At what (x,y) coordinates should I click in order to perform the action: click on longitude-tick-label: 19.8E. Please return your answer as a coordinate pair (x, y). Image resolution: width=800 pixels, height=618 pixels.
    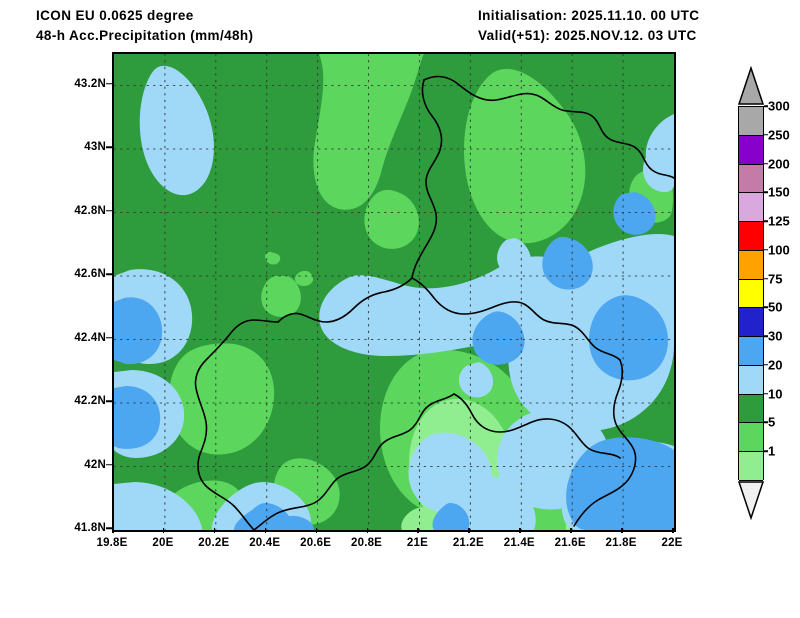
    Looking at the image, I should click on (112, 543).